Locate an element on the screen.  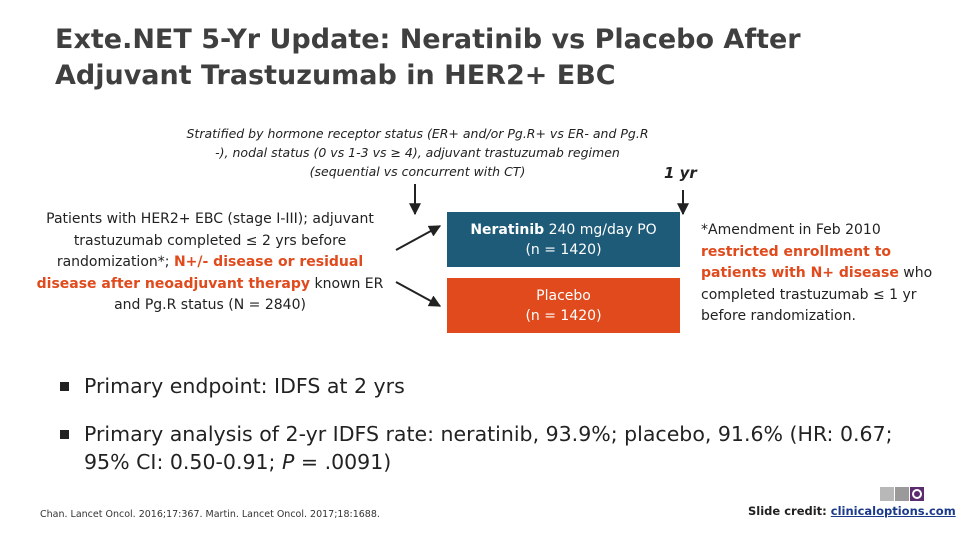
arm-detail: 240 mg/day PO is located at coordinates (600, 229).